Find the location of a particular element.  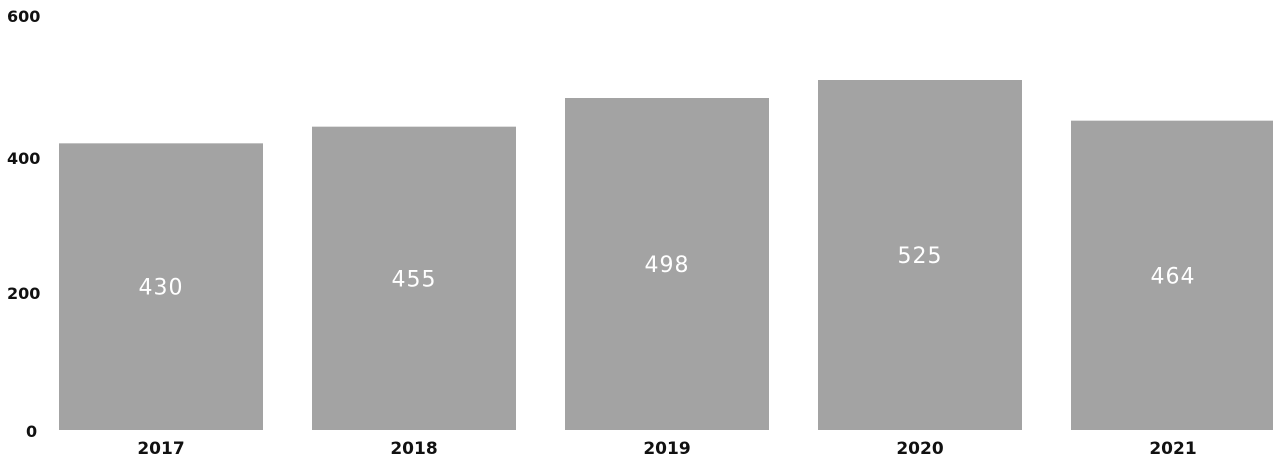

y-axis: 600 400 200 0 is located at coordinates (23, 224).